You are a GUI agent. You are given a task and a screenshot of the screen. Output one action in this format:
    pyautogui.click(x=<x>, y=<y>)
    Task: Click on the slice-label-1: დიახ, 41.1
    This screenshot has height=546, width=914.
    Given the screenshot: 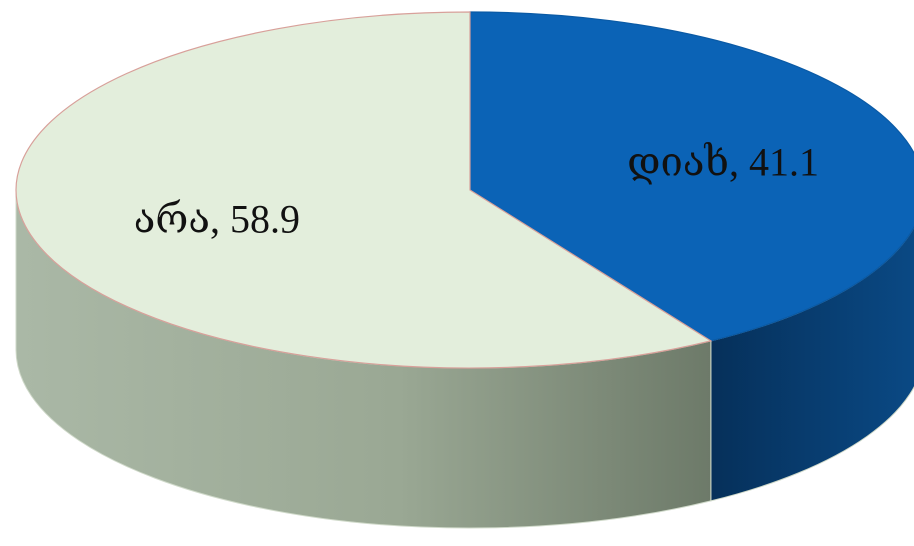 What is the action you would take?
    pyautogui.click(x=723, y=162)
    